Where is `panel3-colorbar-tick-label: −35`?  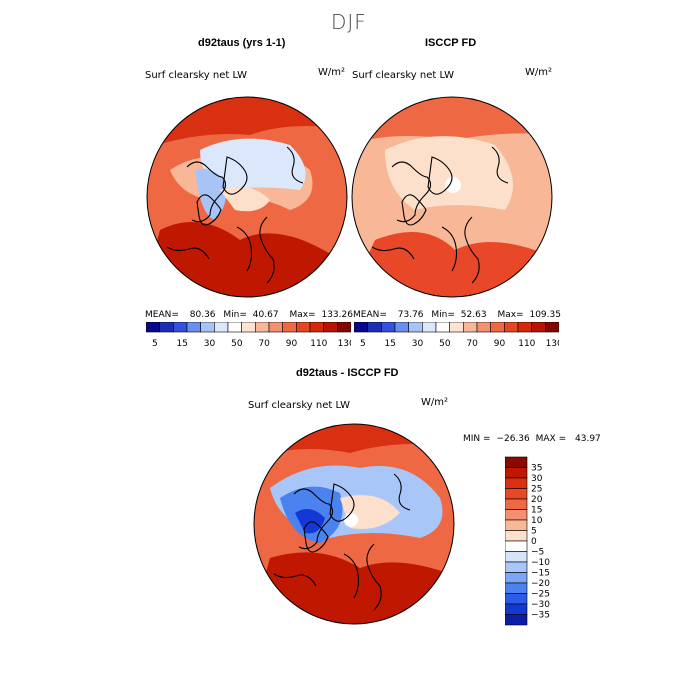
panel3-colorbar-tick-label: −35 is located at coordinates (540, 616).